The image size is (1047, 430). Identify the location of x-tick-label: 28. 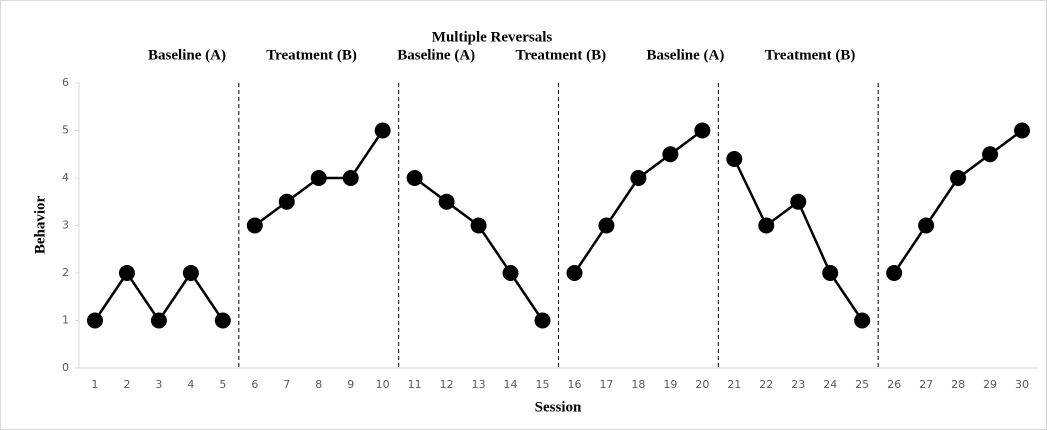
(958, 384).